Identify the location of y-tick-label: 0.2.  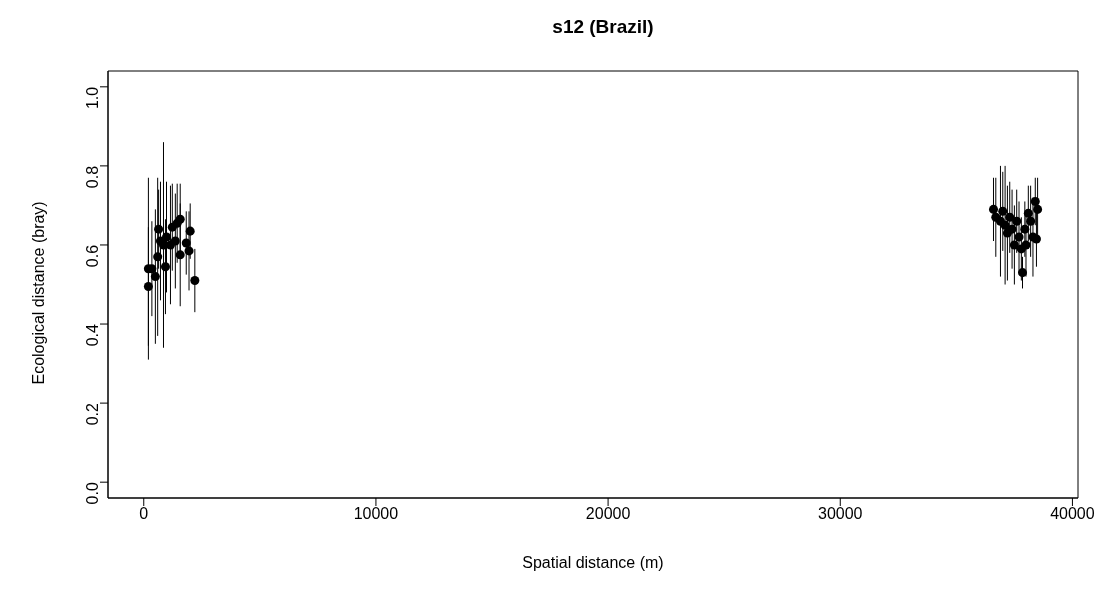
(92, 414).